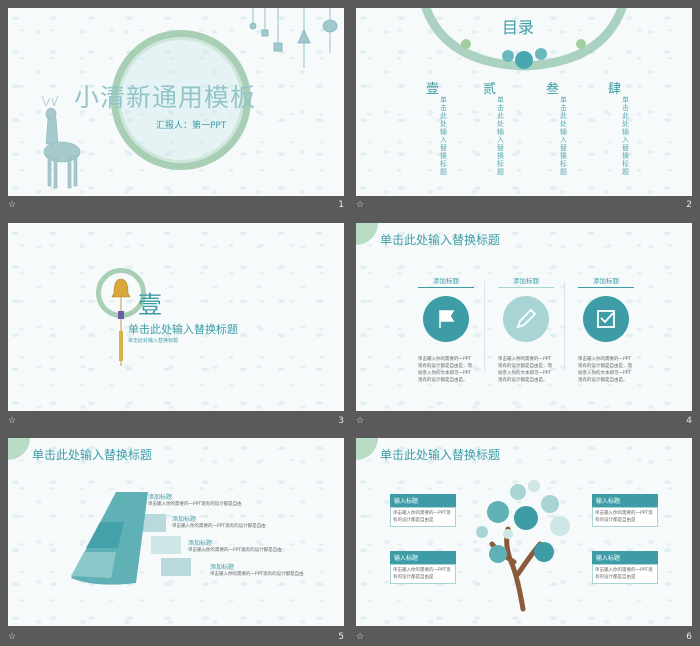 This screenshot has height=646, width=700. Describe the element at coordinates (490, 89) in the screenshot. I see `toc-numeral: 贰` at that location.